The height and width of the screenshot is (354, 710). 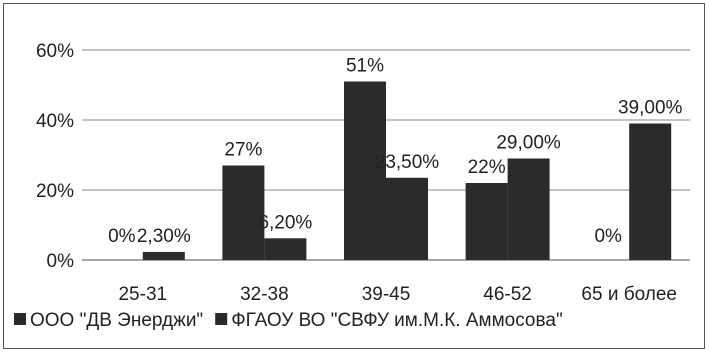 What do you see at coordinates (55, 191) in the screenshot?
I see `y-tick-label: 20%` at bounding box center [55, 191].